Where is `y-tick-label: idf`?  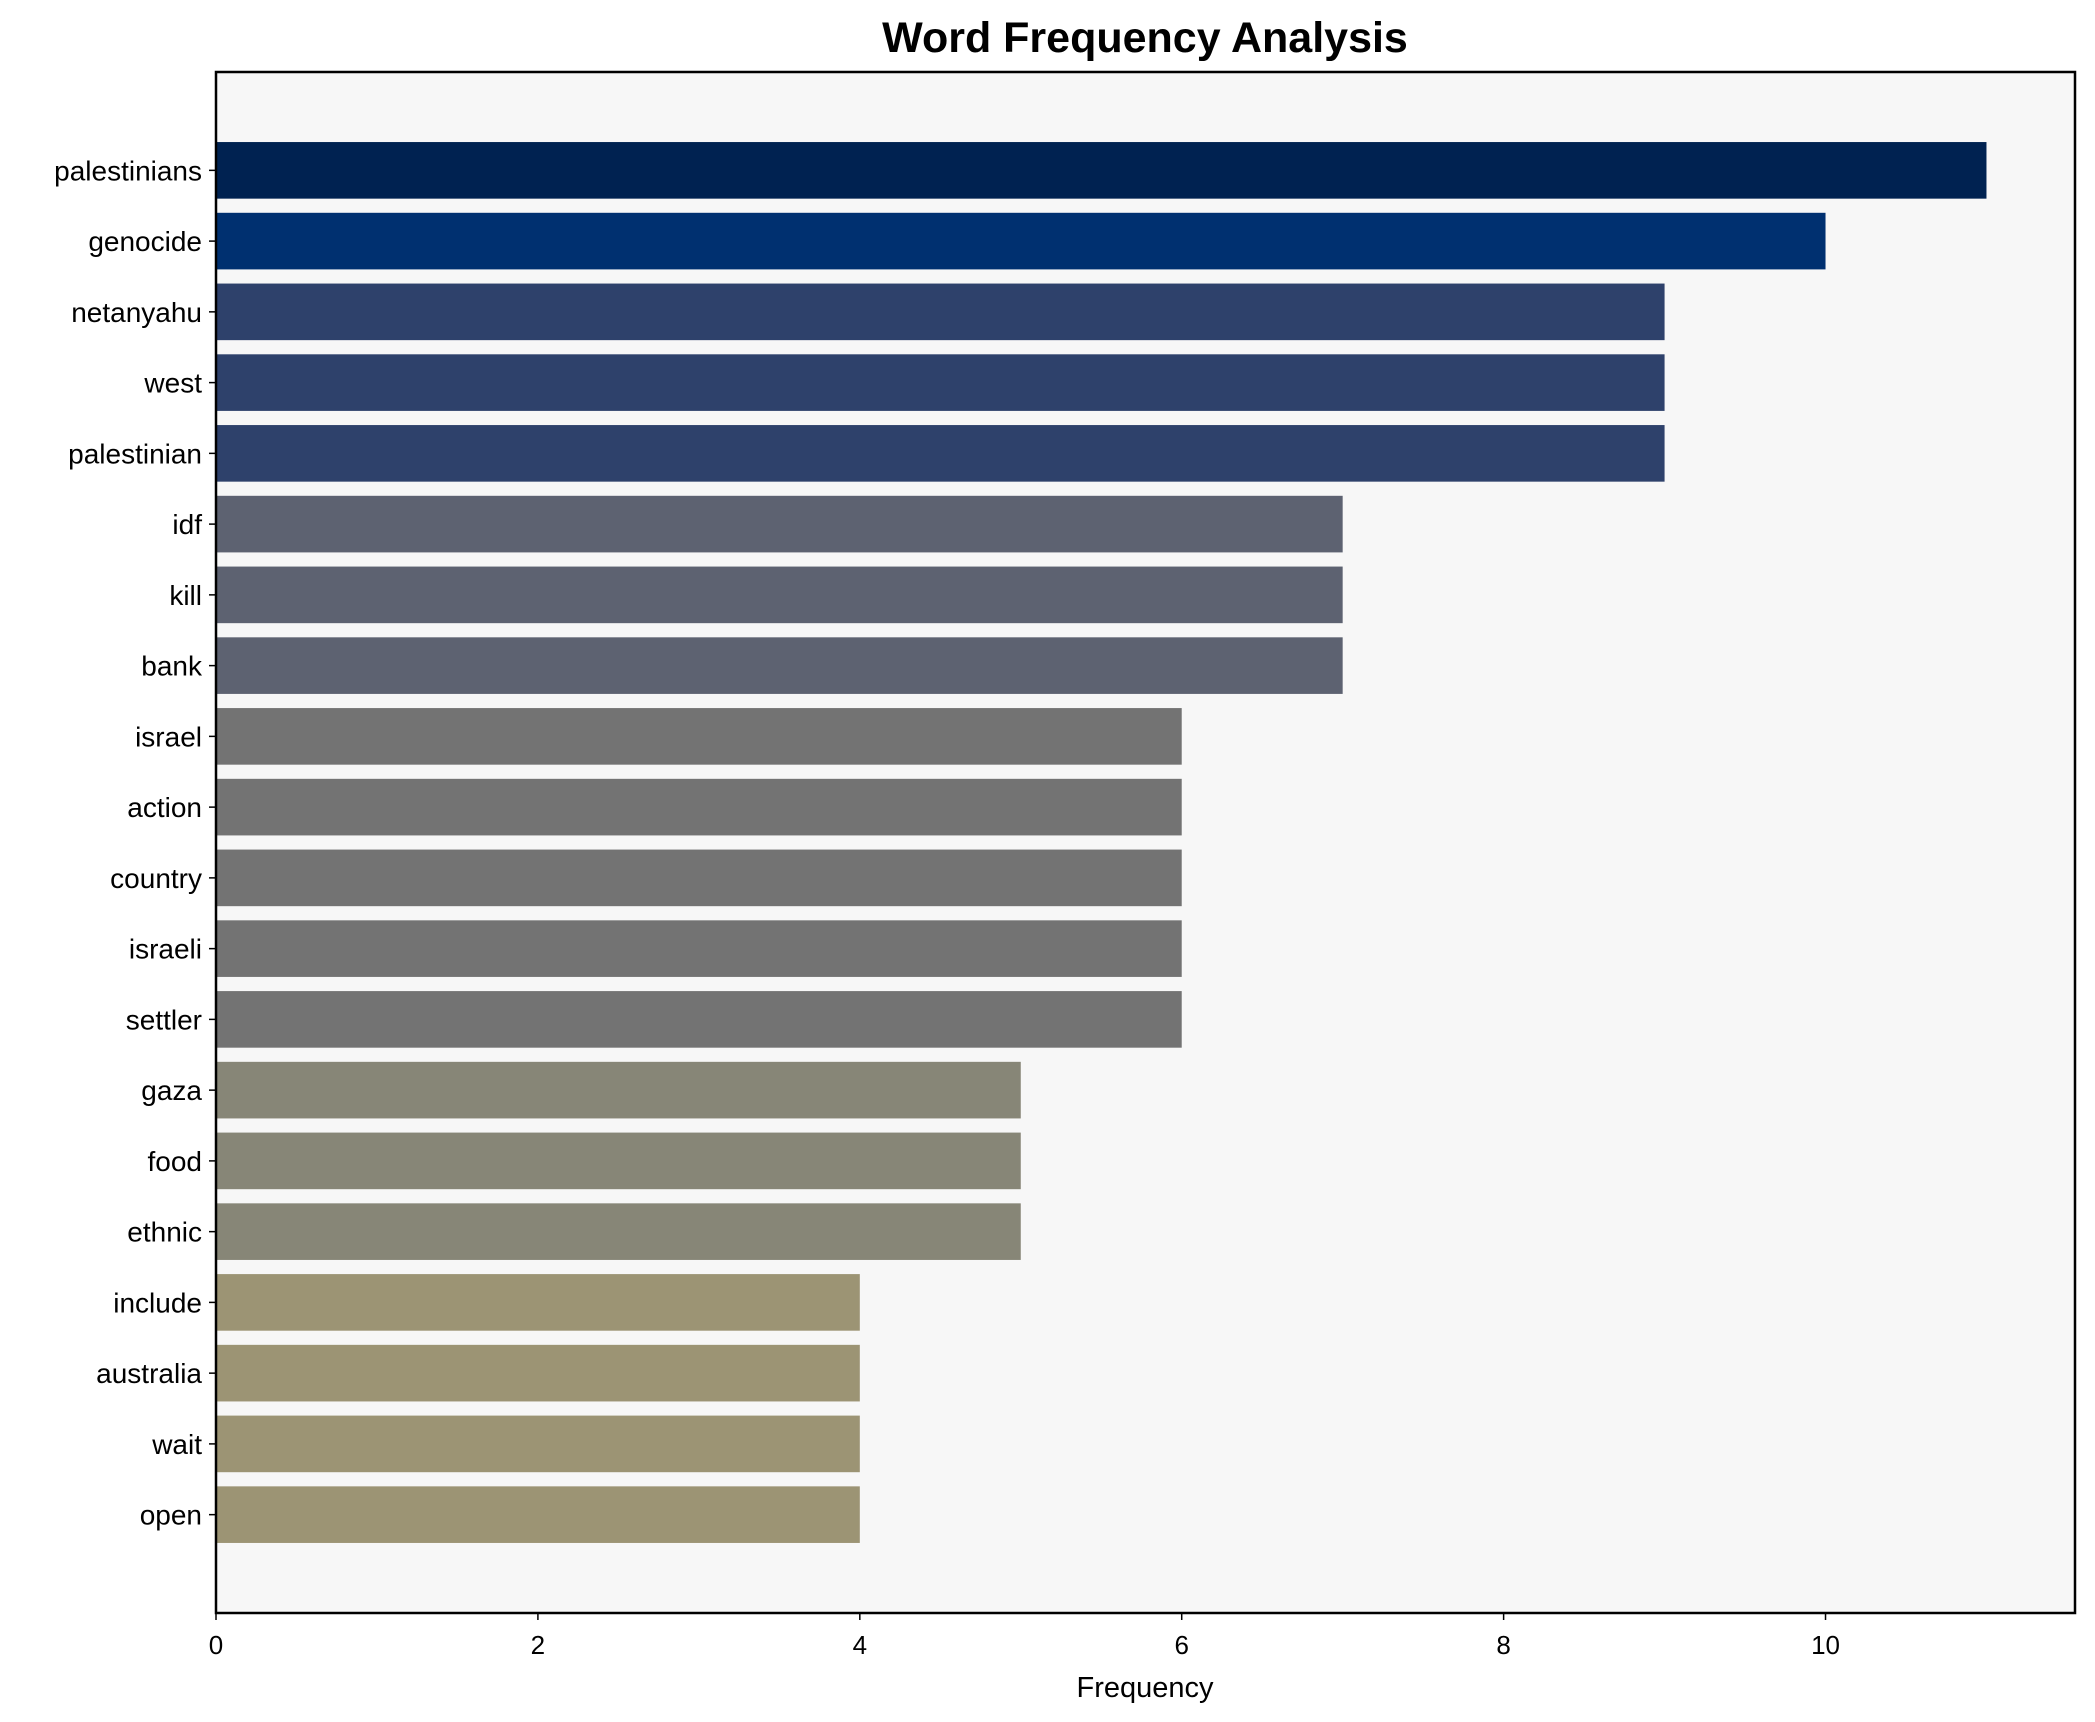 y-tick-label: idf is located at coordinates (187, 524).